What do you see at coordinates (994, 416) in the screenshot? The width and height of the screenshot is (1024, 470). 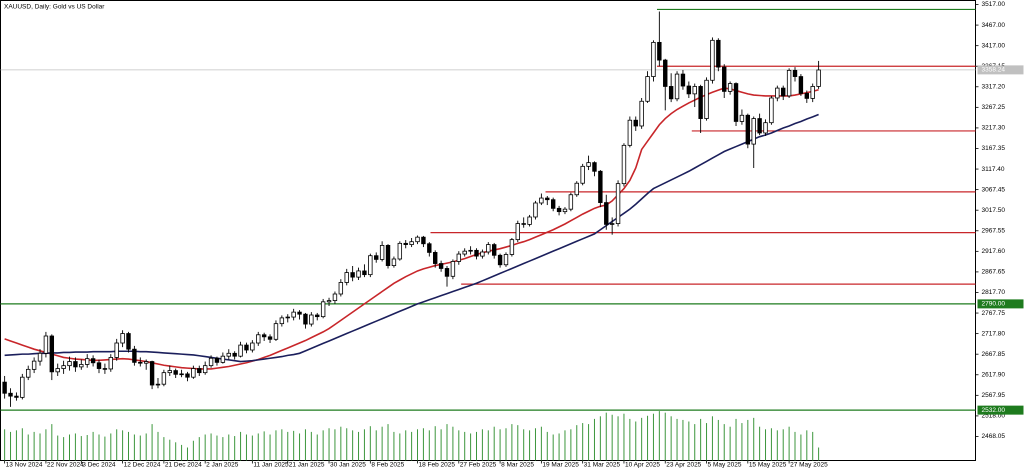 I see `y-tick-label: 2518.00` at bounding box center [994, 416].